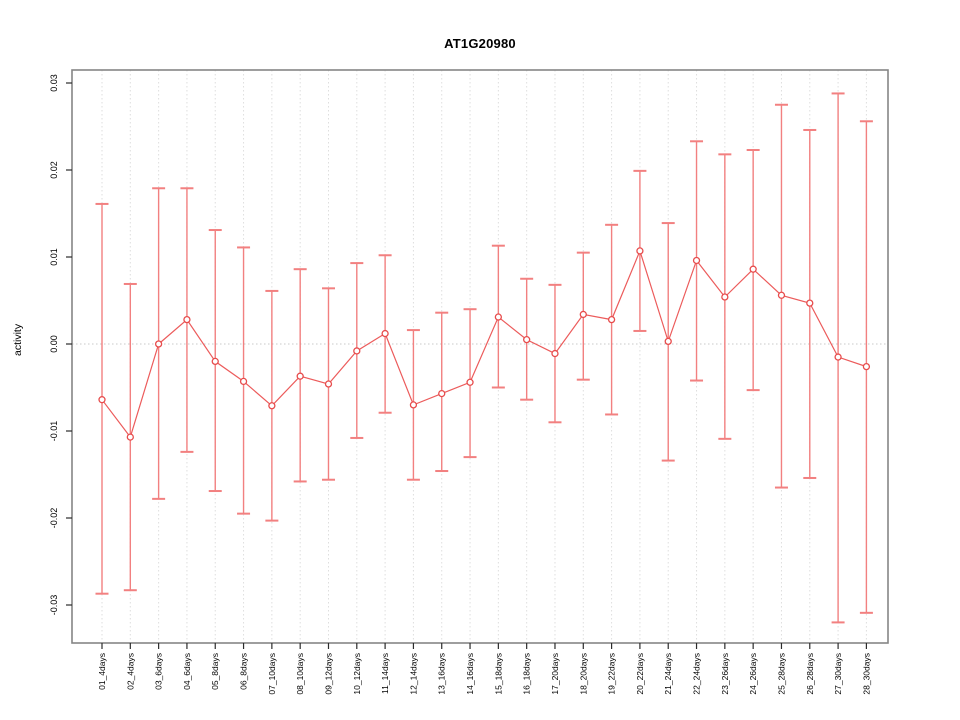 The width and height of the screenshot is (960, 720). I want to click on x-tick-label: 26_28days, so click(810, 674).